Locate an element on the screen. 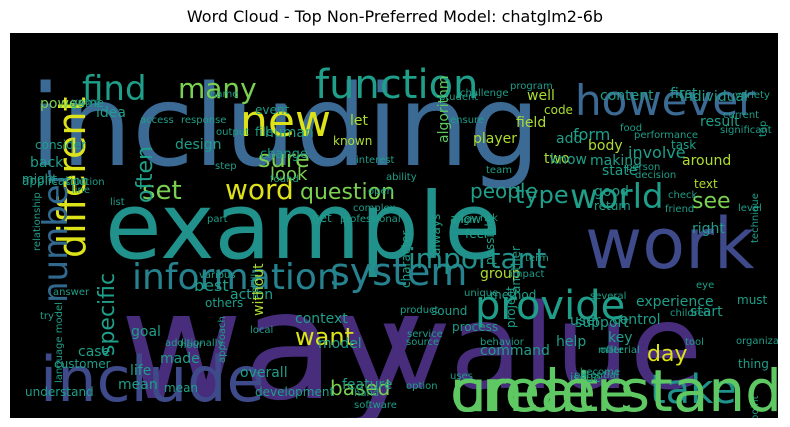  cloud-word-ability: ability is located at coordinates (401, 177).